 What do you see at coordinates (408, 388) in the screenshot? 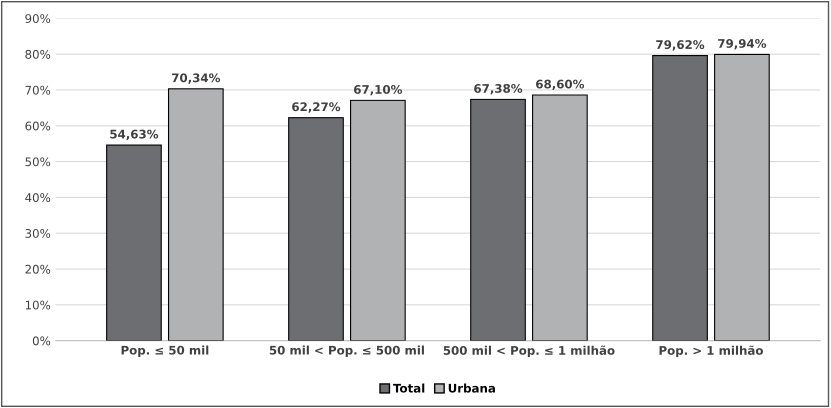
I see `legend-label: Total` at bounding box center [408, 388].